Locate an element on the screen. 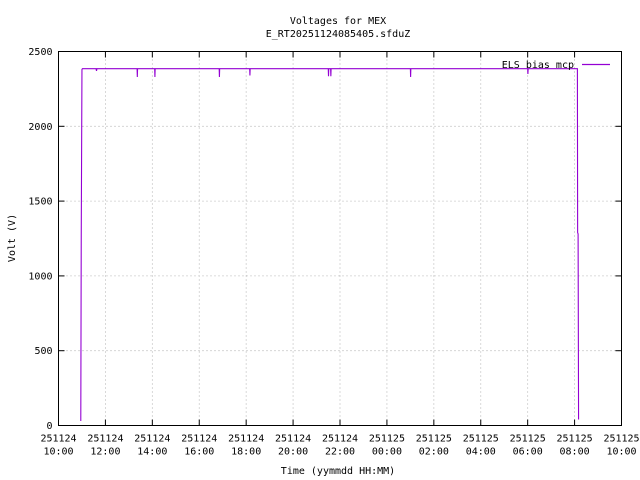 This screenshot has height=480, width=640. chart-title: Voltages for MEX is located at coordinates (338, 21).